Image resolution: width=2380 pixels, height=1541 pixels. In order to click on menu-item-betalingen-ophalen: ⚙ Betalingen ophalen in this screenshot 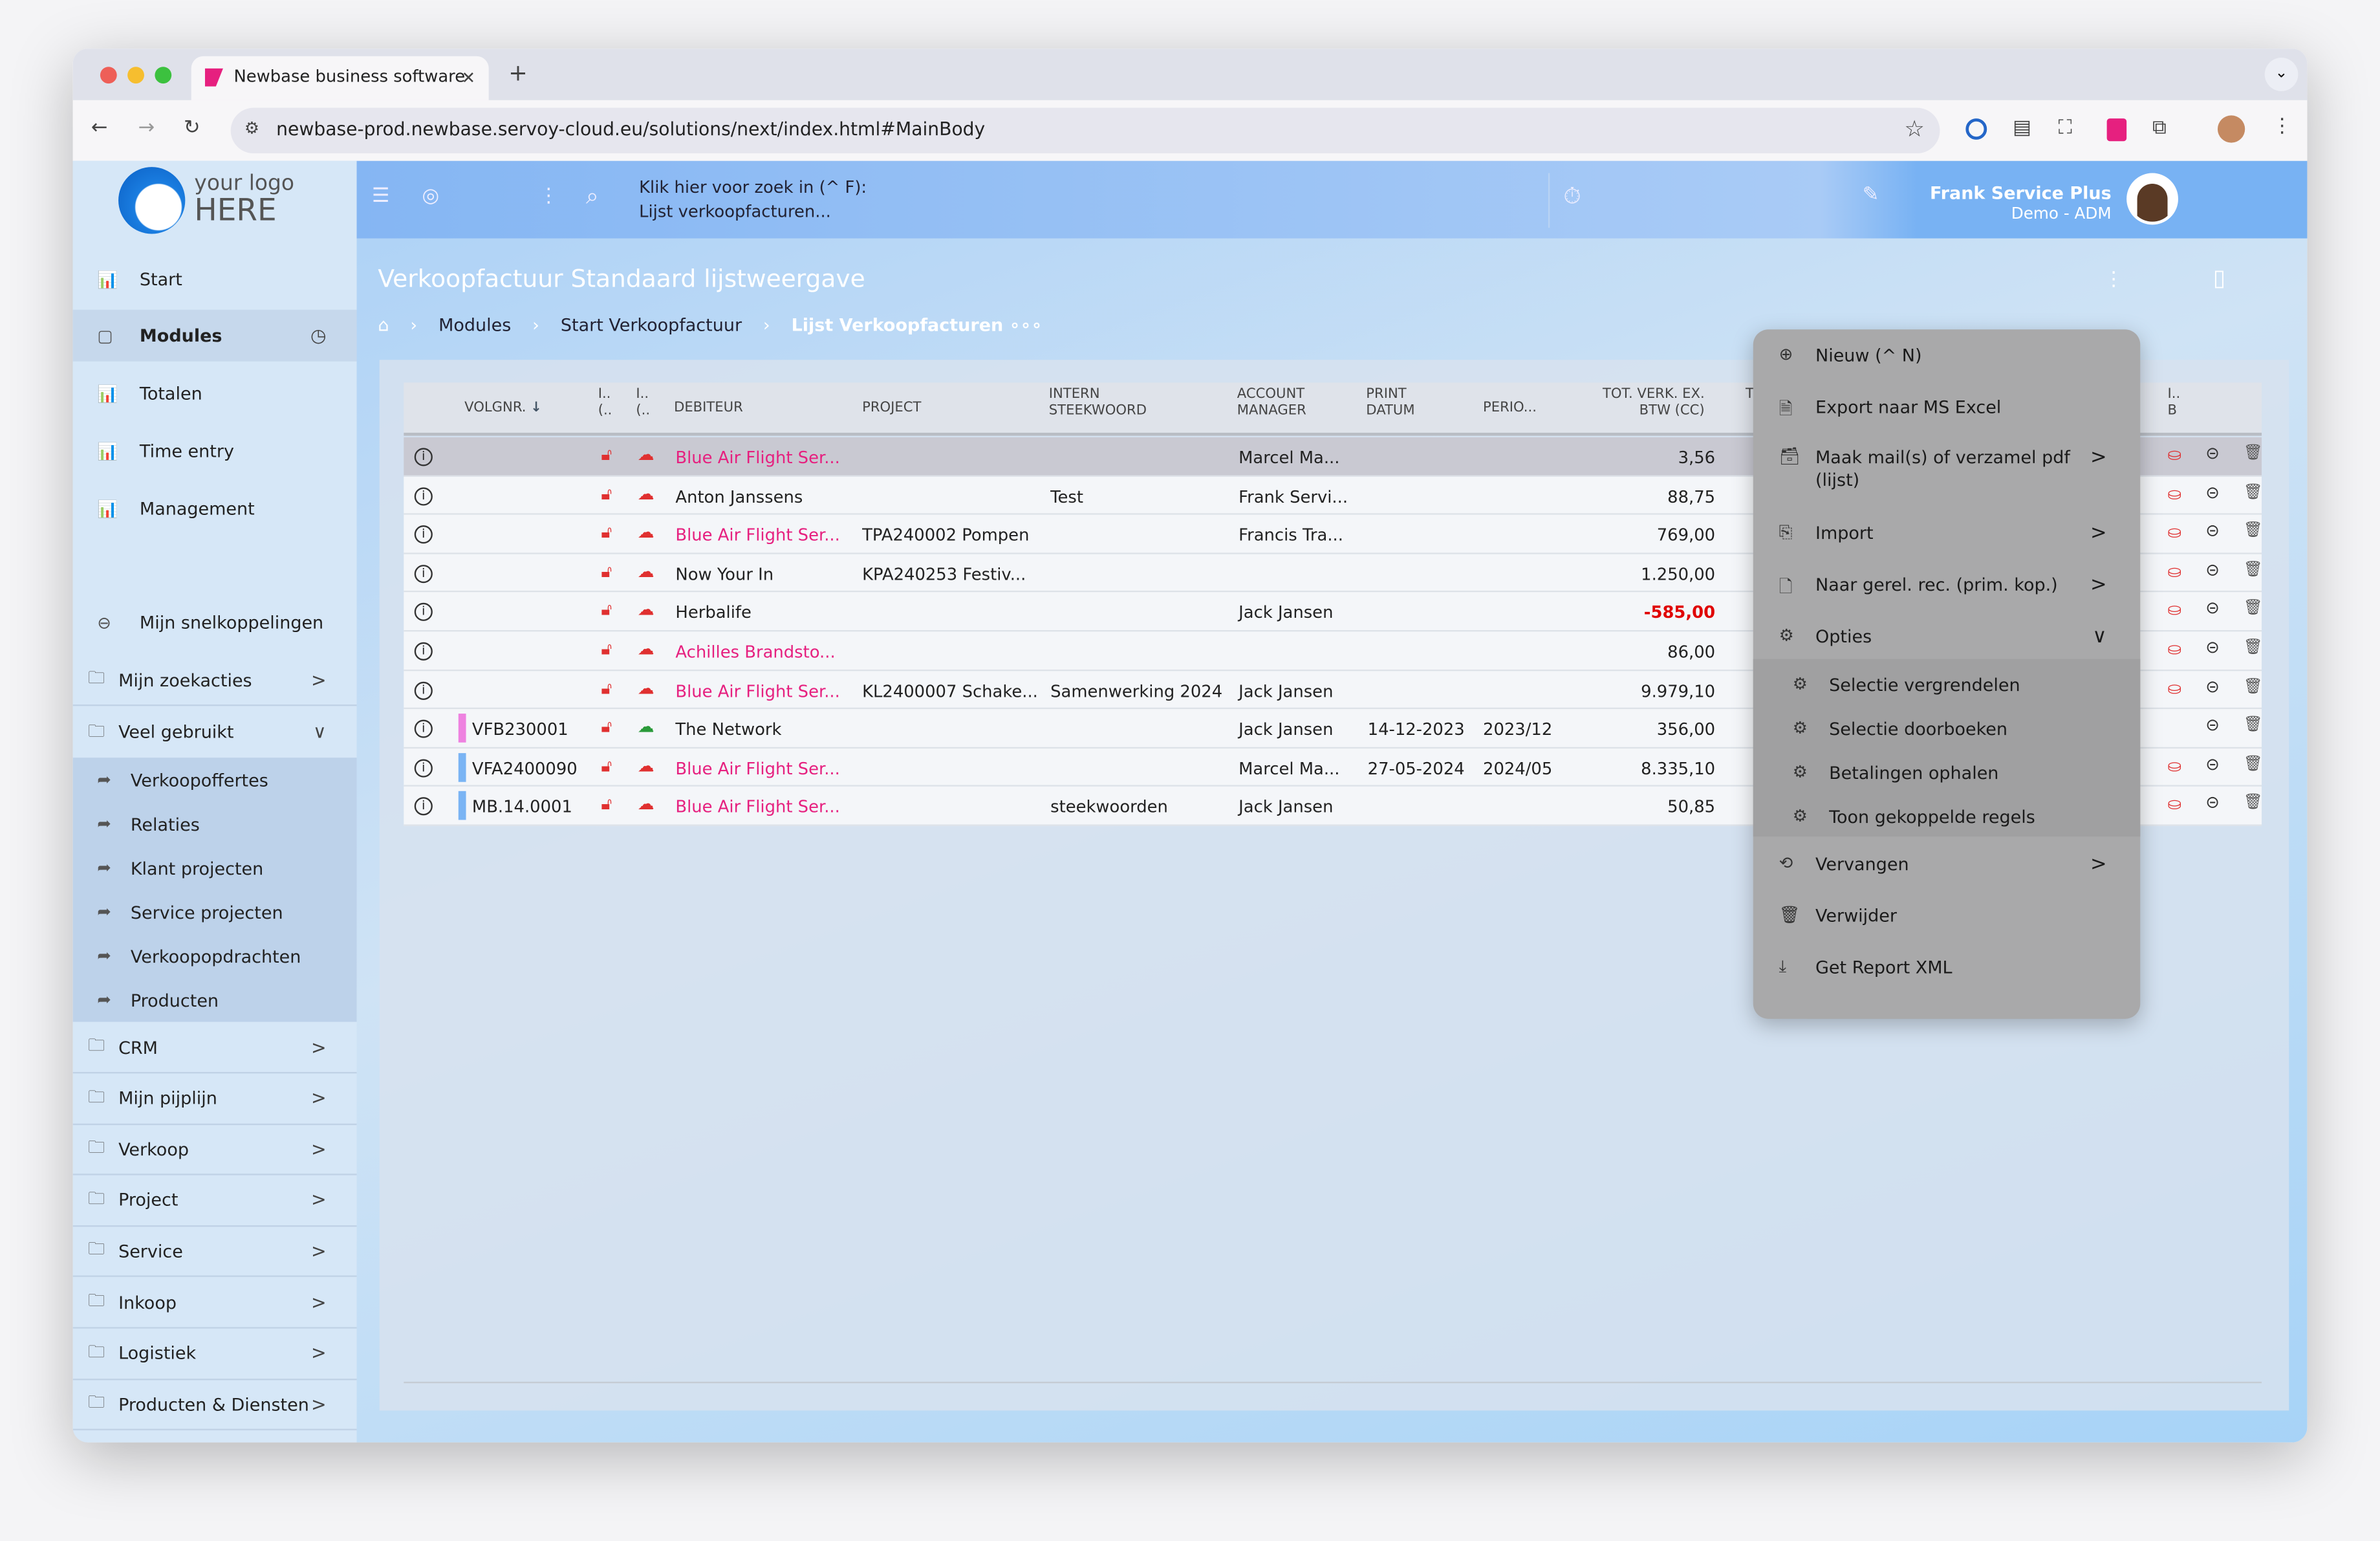, I will do `click(1896, 773)`.